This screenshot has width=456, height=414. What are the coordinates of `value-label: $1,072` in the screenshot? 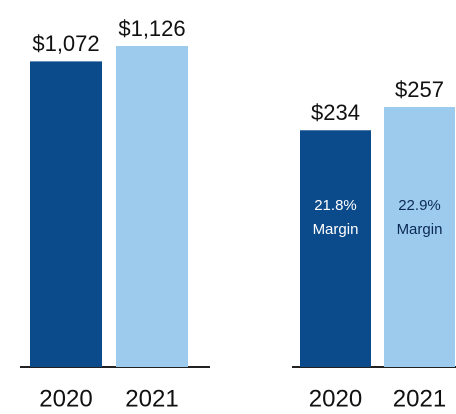 It's located at (65, 43).